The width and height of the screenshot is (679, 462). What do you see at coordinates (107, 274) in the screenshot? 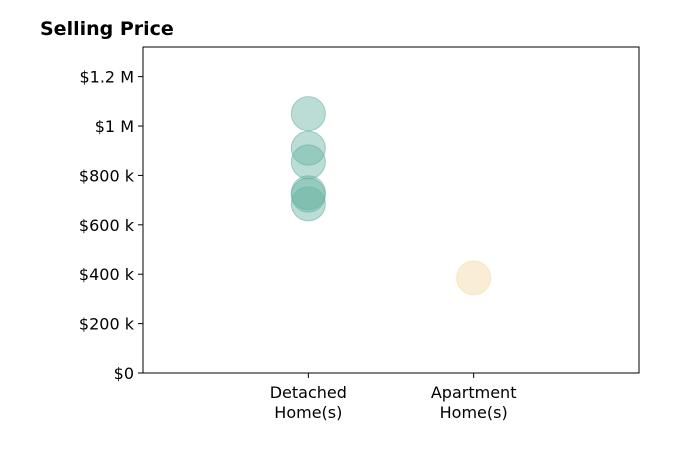
I see `y-tick-label: $400 k` at bounding box center [107, 274].